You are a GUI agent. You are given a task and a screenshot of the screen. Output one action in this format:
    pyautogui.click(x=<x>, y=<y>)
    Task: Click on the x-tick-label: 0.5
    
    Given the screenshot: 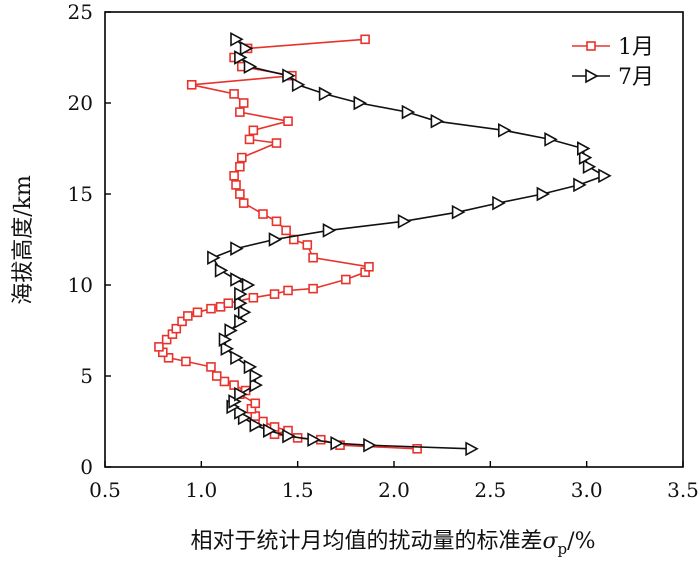 What is the action you would take?
    pyautogui.click(x=105, y=490)
    